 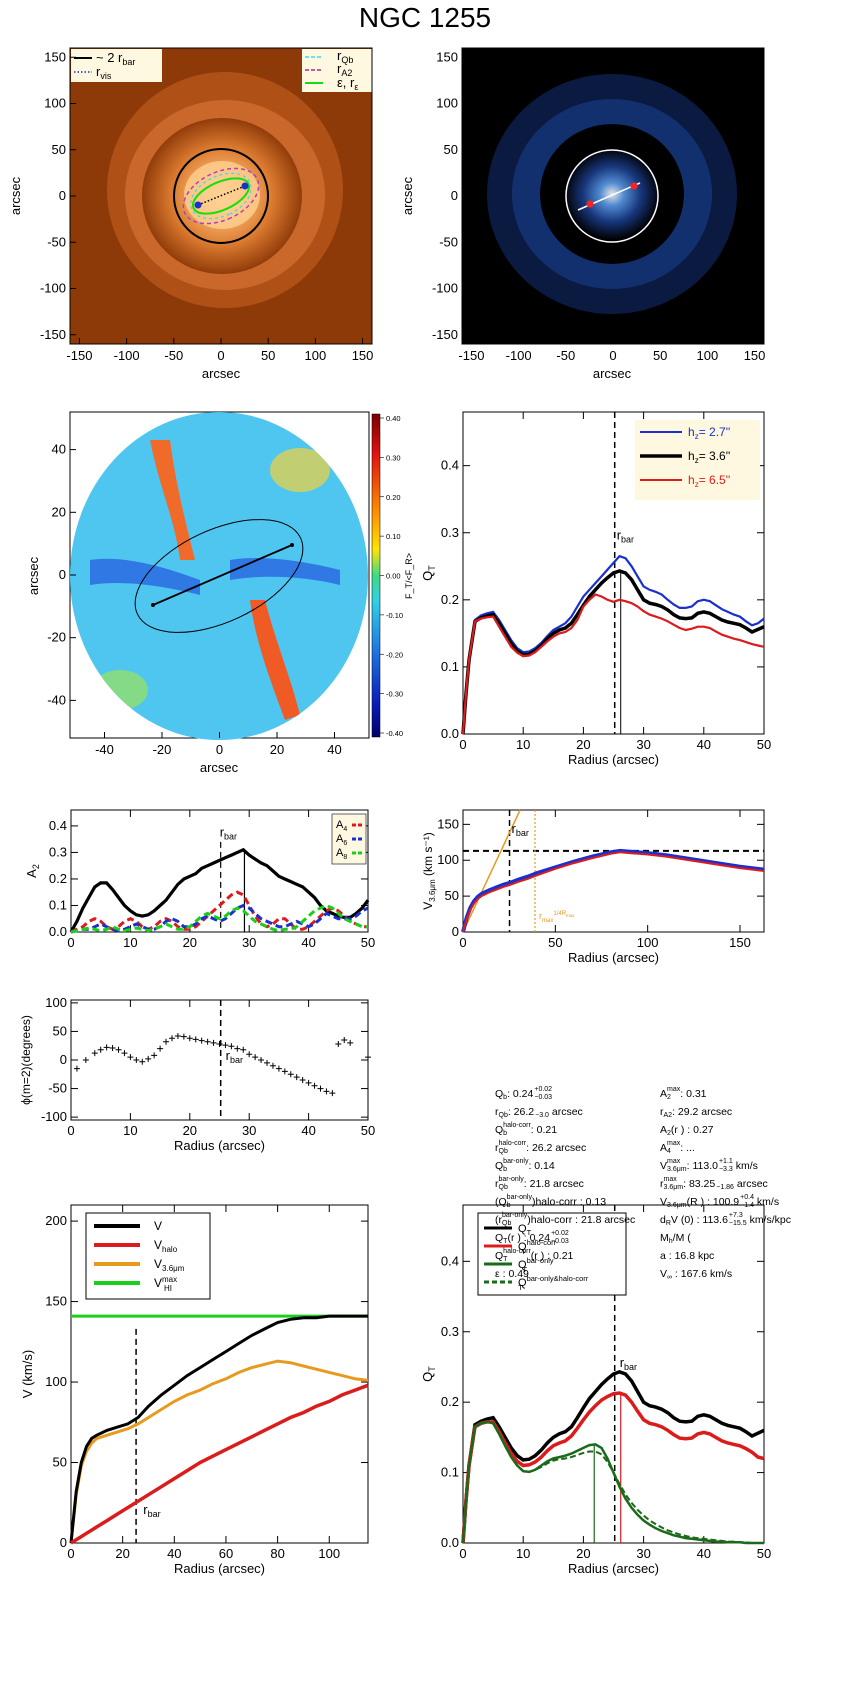 I want to click on colorbar-tick-label: 0.20, so click(x=393, y=497).